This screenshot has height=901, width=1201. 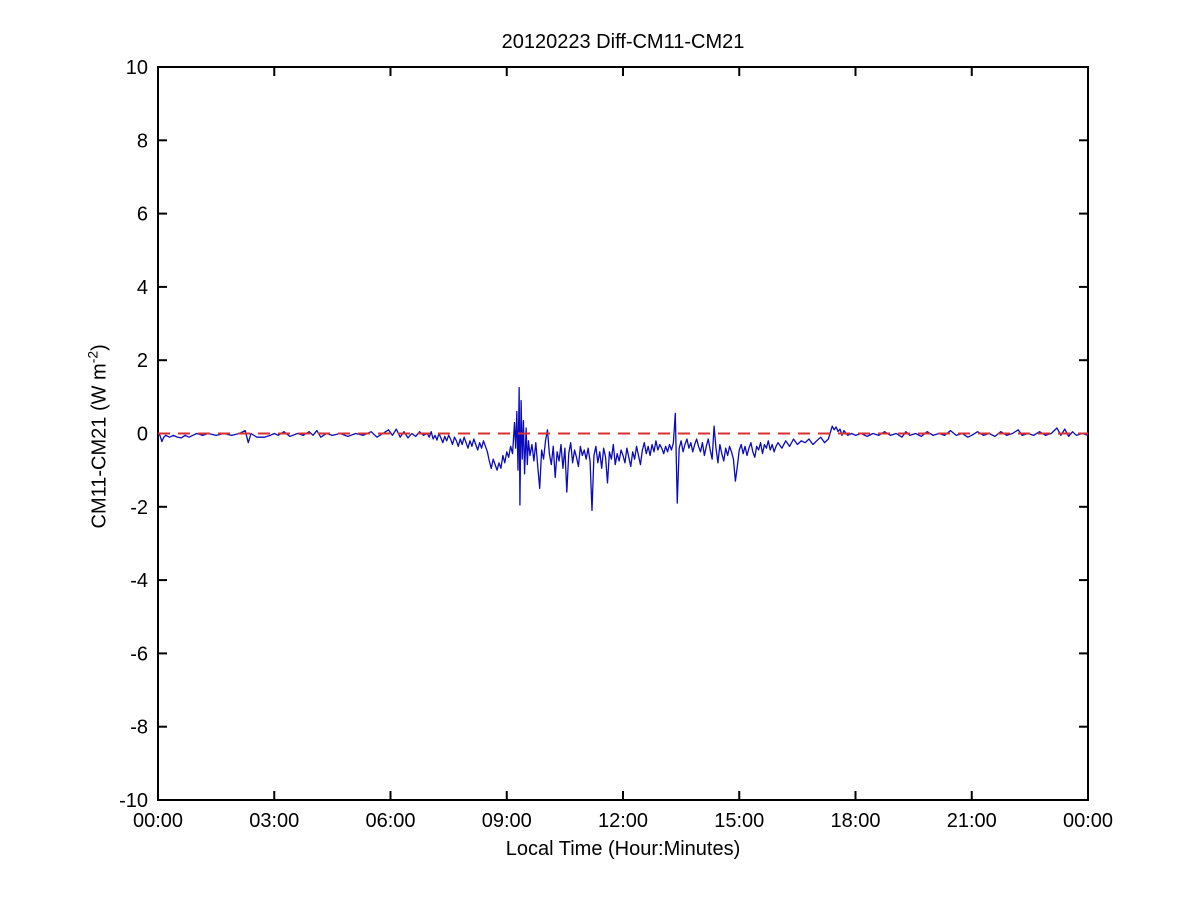 What do you see at coordinates (274, 821) in the screenshot?
I see `x-tick-label: 03:00` at bounding box center [274, 821].